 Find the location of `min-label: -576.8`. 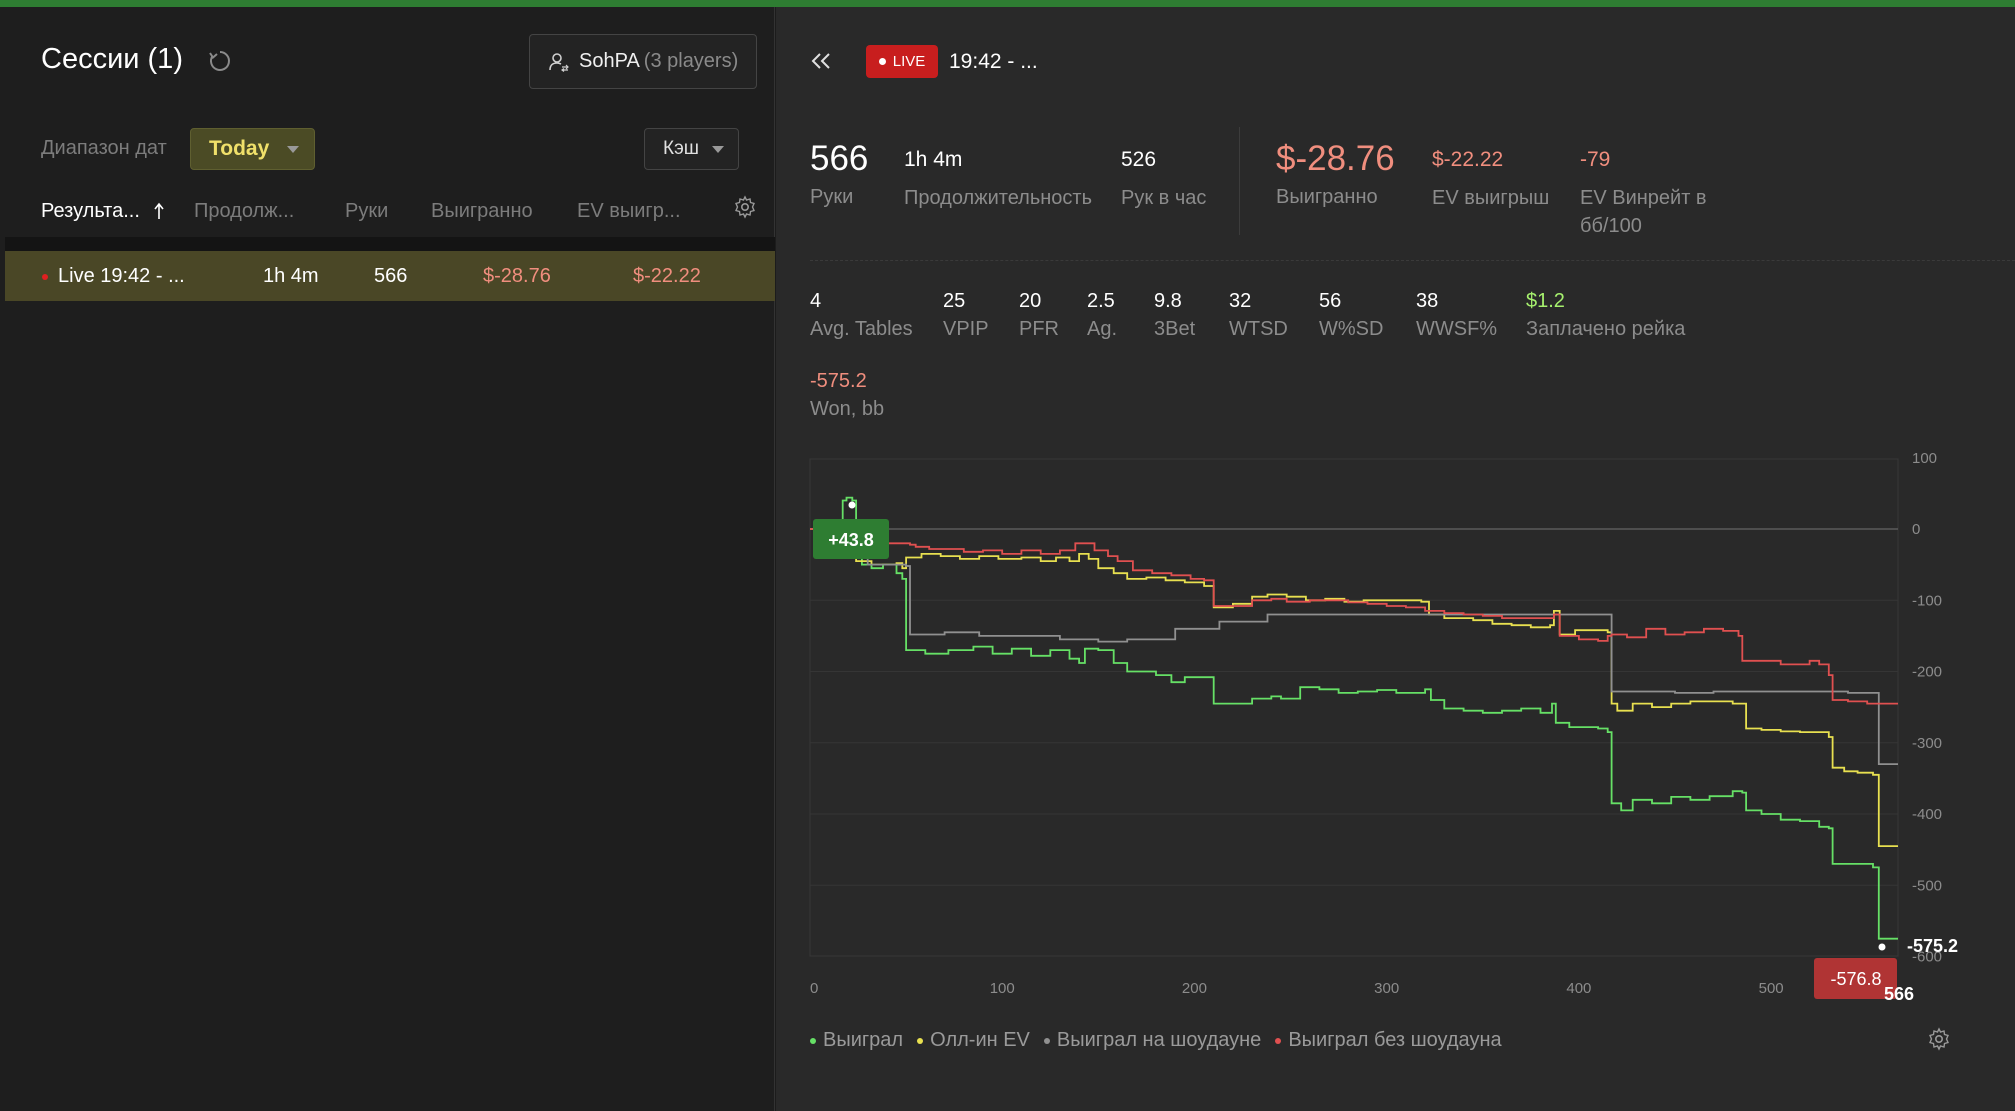

min-label: -576.8 is located at coordinates (1855, 979).